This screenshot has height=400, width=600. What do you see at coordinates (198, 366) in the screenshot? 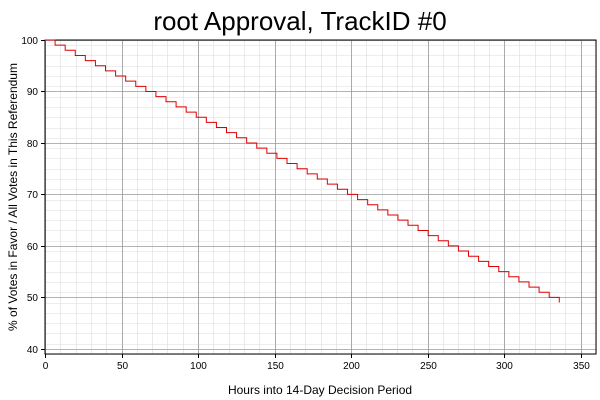
I see `x-tick-label: 100` at bounding box center [198, 366].